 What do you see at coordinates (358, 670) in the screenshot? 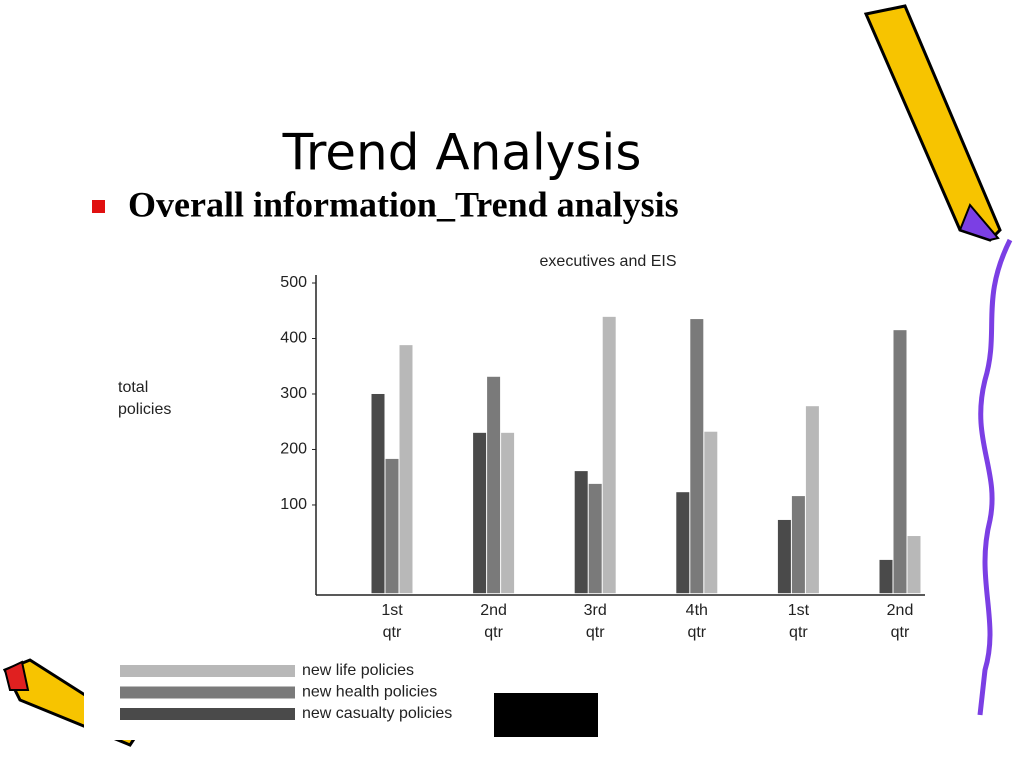
I see `legend-label: new life policies` at bounding box center [358, 670].